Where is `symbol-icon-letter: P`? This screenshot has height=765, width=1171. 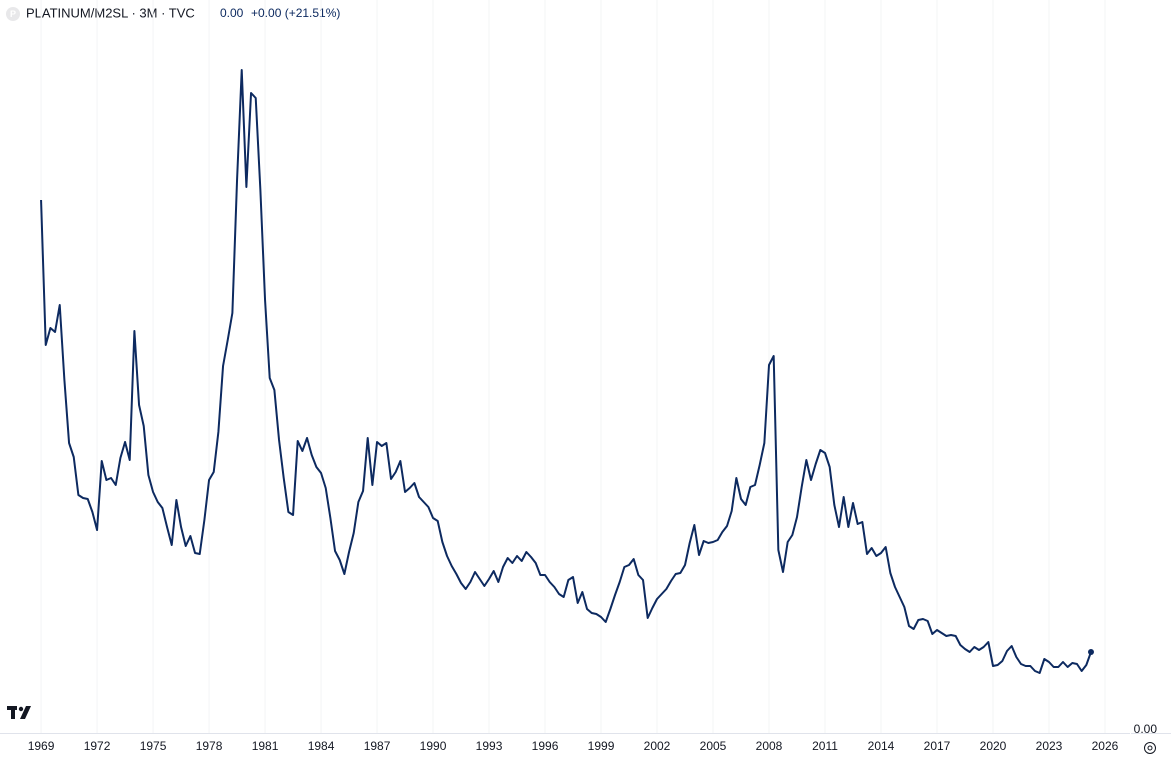
symbol-icon-letter: P is located at coordinates (13, 14).